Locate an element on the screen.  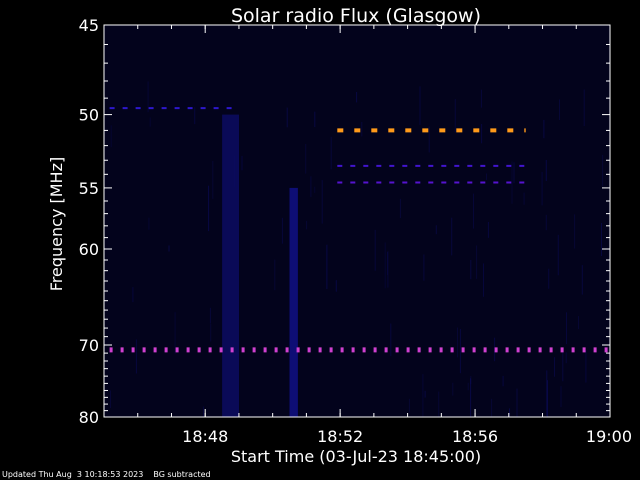
x-tick-label: 18:48 is located at coordinates (205, 436).